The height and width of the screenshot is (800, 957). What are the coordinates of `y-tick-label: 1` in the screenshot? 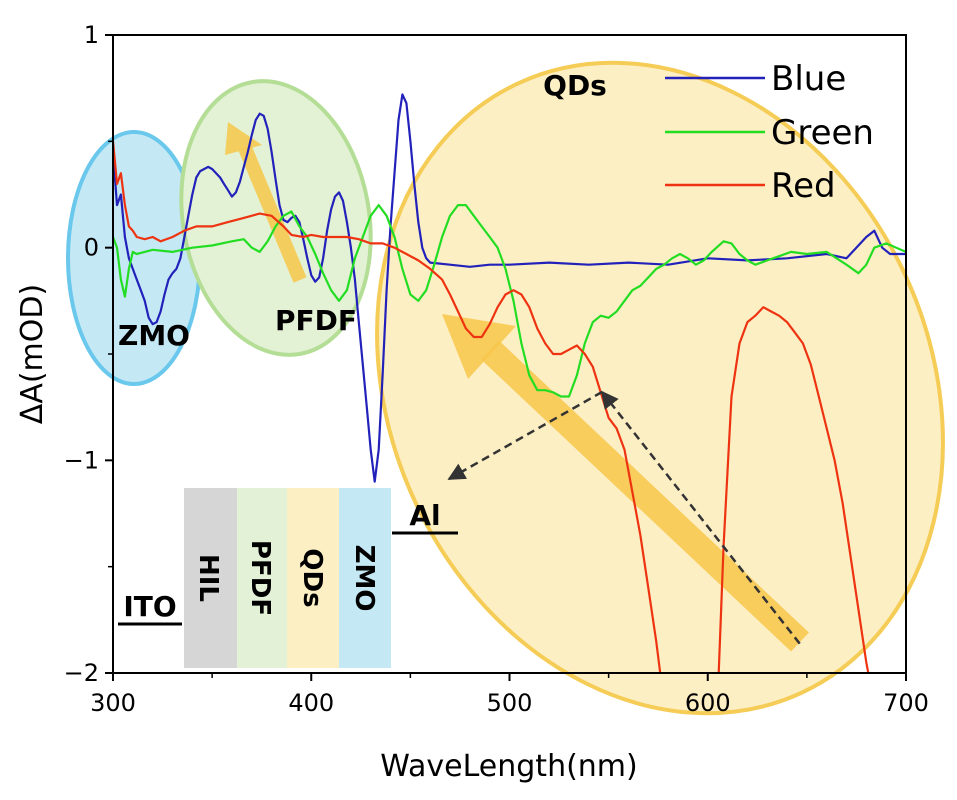 It's located at (91, 35).